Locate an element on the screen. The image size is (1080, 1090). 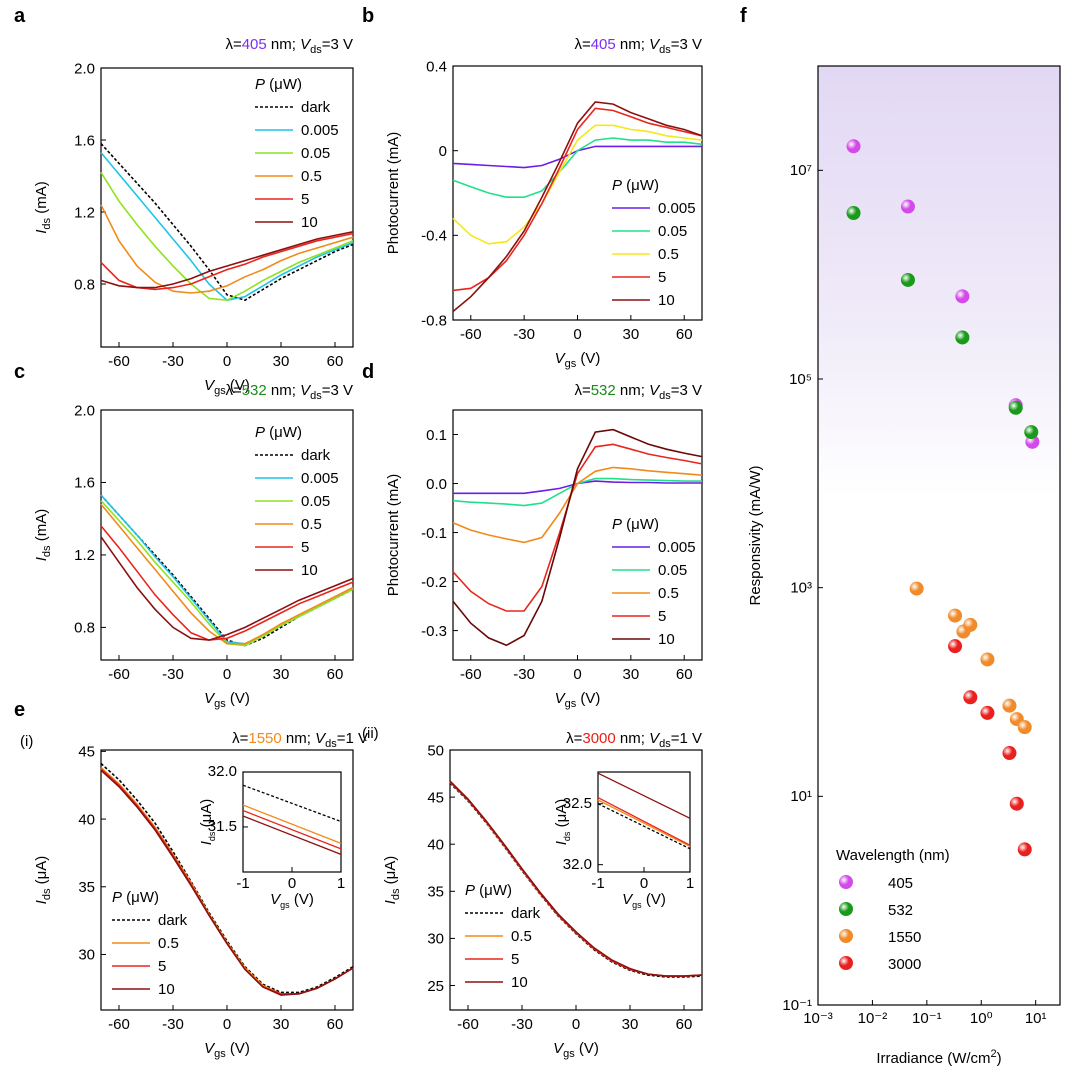
label-unit: (mA) is located at coordinates (41, 527).